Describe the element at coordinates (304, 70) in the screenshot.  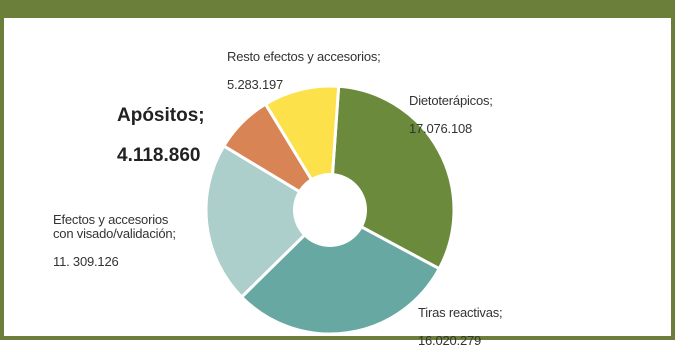
I see `slice-label-resto-efectos: Resto efectos y accesorios; 5.283.197` at that location.